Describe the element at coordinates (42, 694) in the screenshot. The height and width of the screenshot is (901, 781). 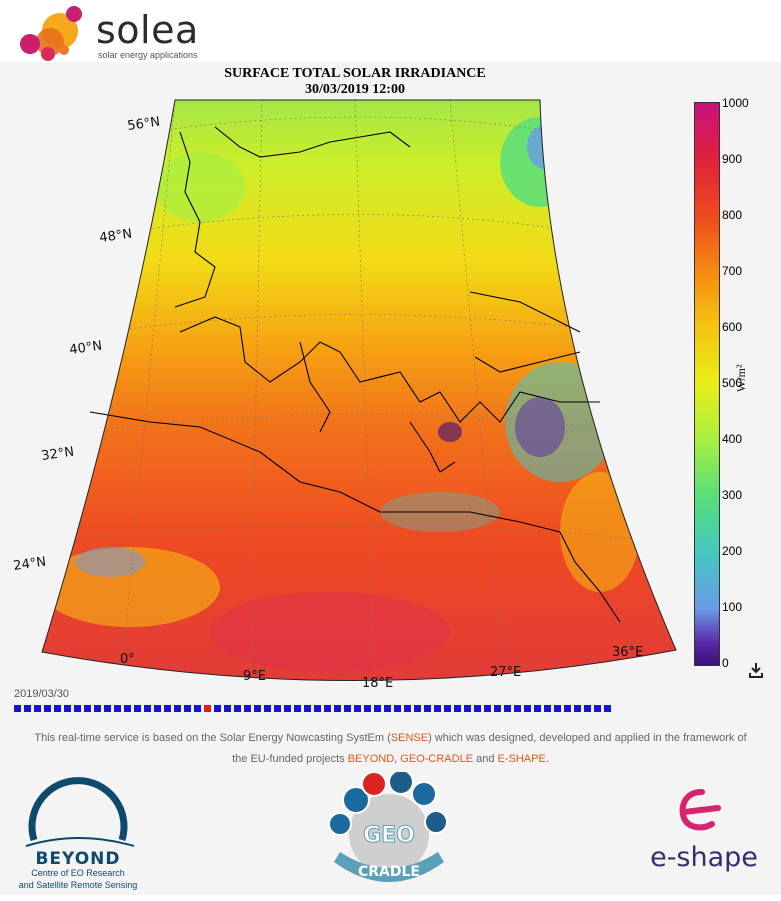
I see `timeline-date: 2019/03/30` at that location.